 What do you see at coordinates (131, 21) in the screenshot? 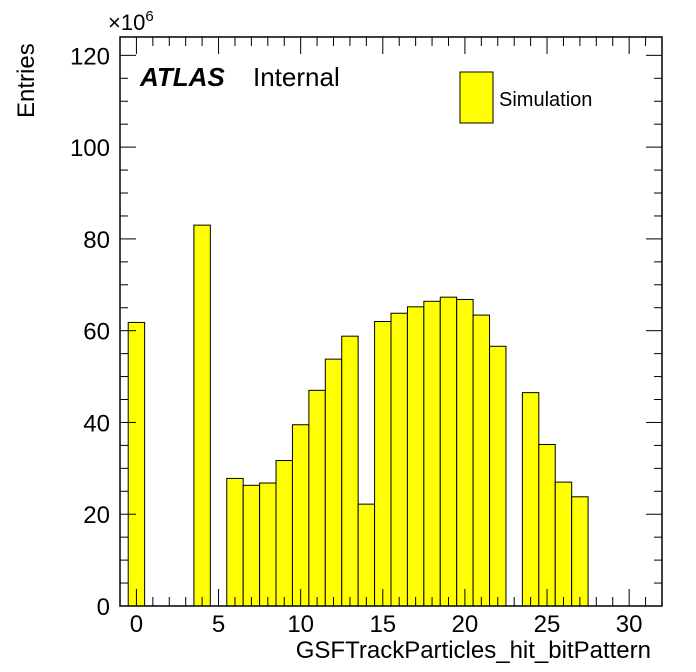
I see `y-multiplier: ×10⁶` at bounding box center [131, 21].